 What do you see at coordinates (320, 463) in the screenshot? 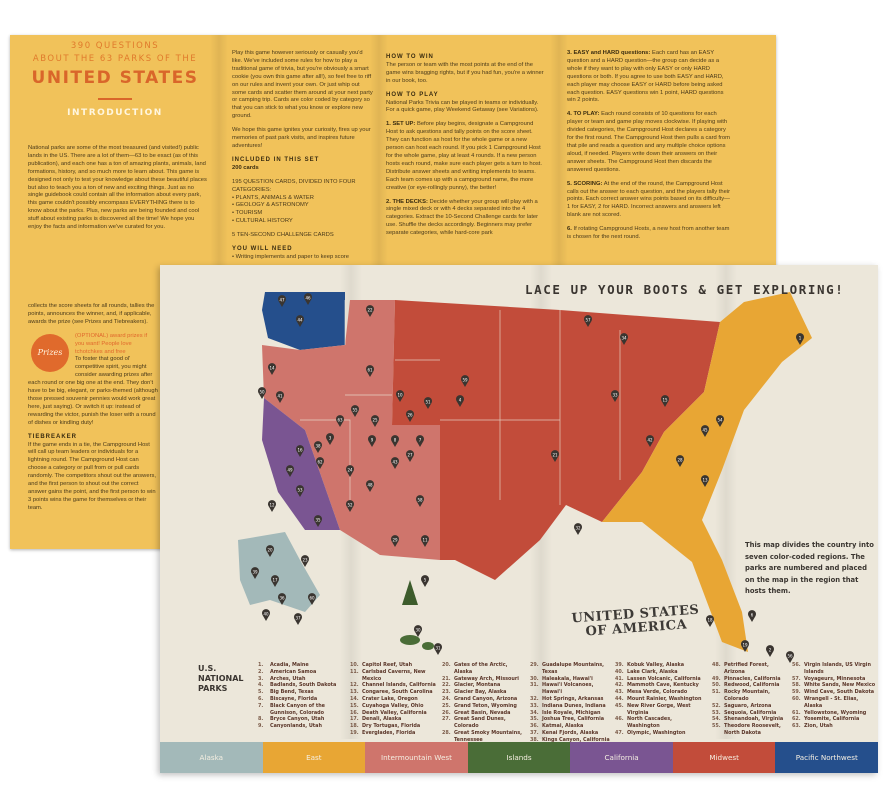
I see `park-pin: 62` at bounding box center [320, 463].